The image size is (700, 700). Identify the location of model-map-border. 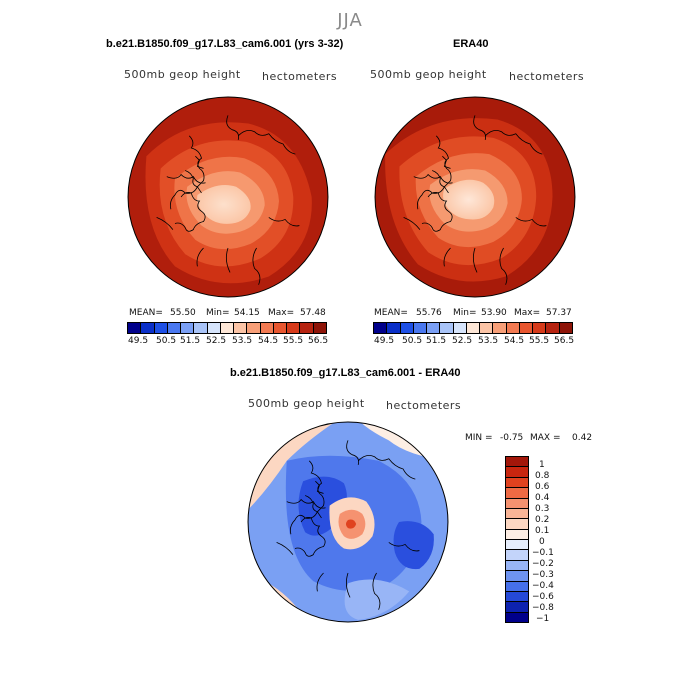
(228, 197).